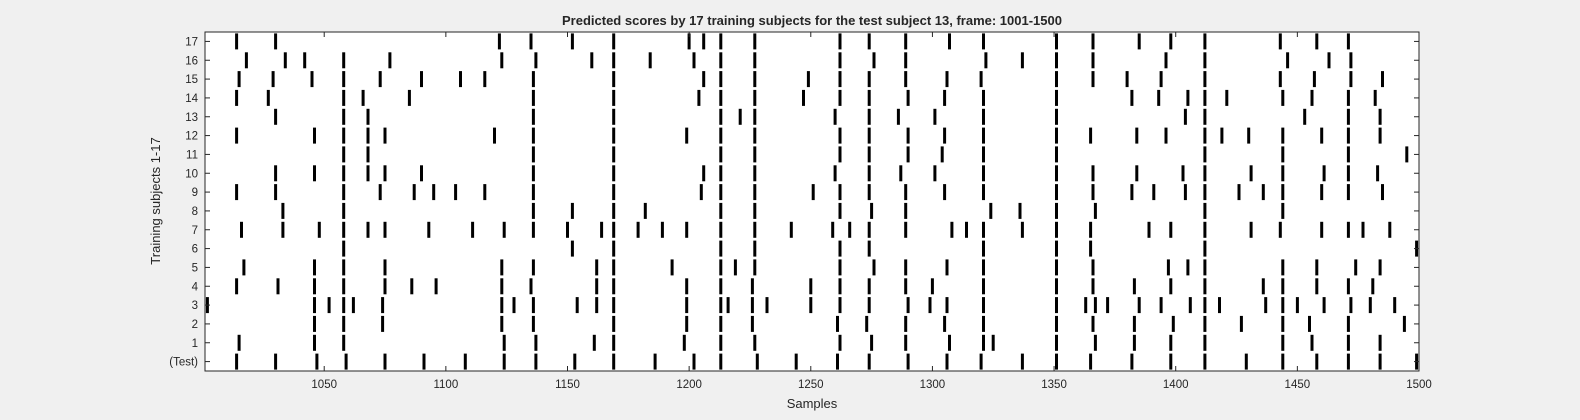  Describe the element at coordinates (1298, 385) in the screenshot. I see `x-tick-label: 1450` at that location.